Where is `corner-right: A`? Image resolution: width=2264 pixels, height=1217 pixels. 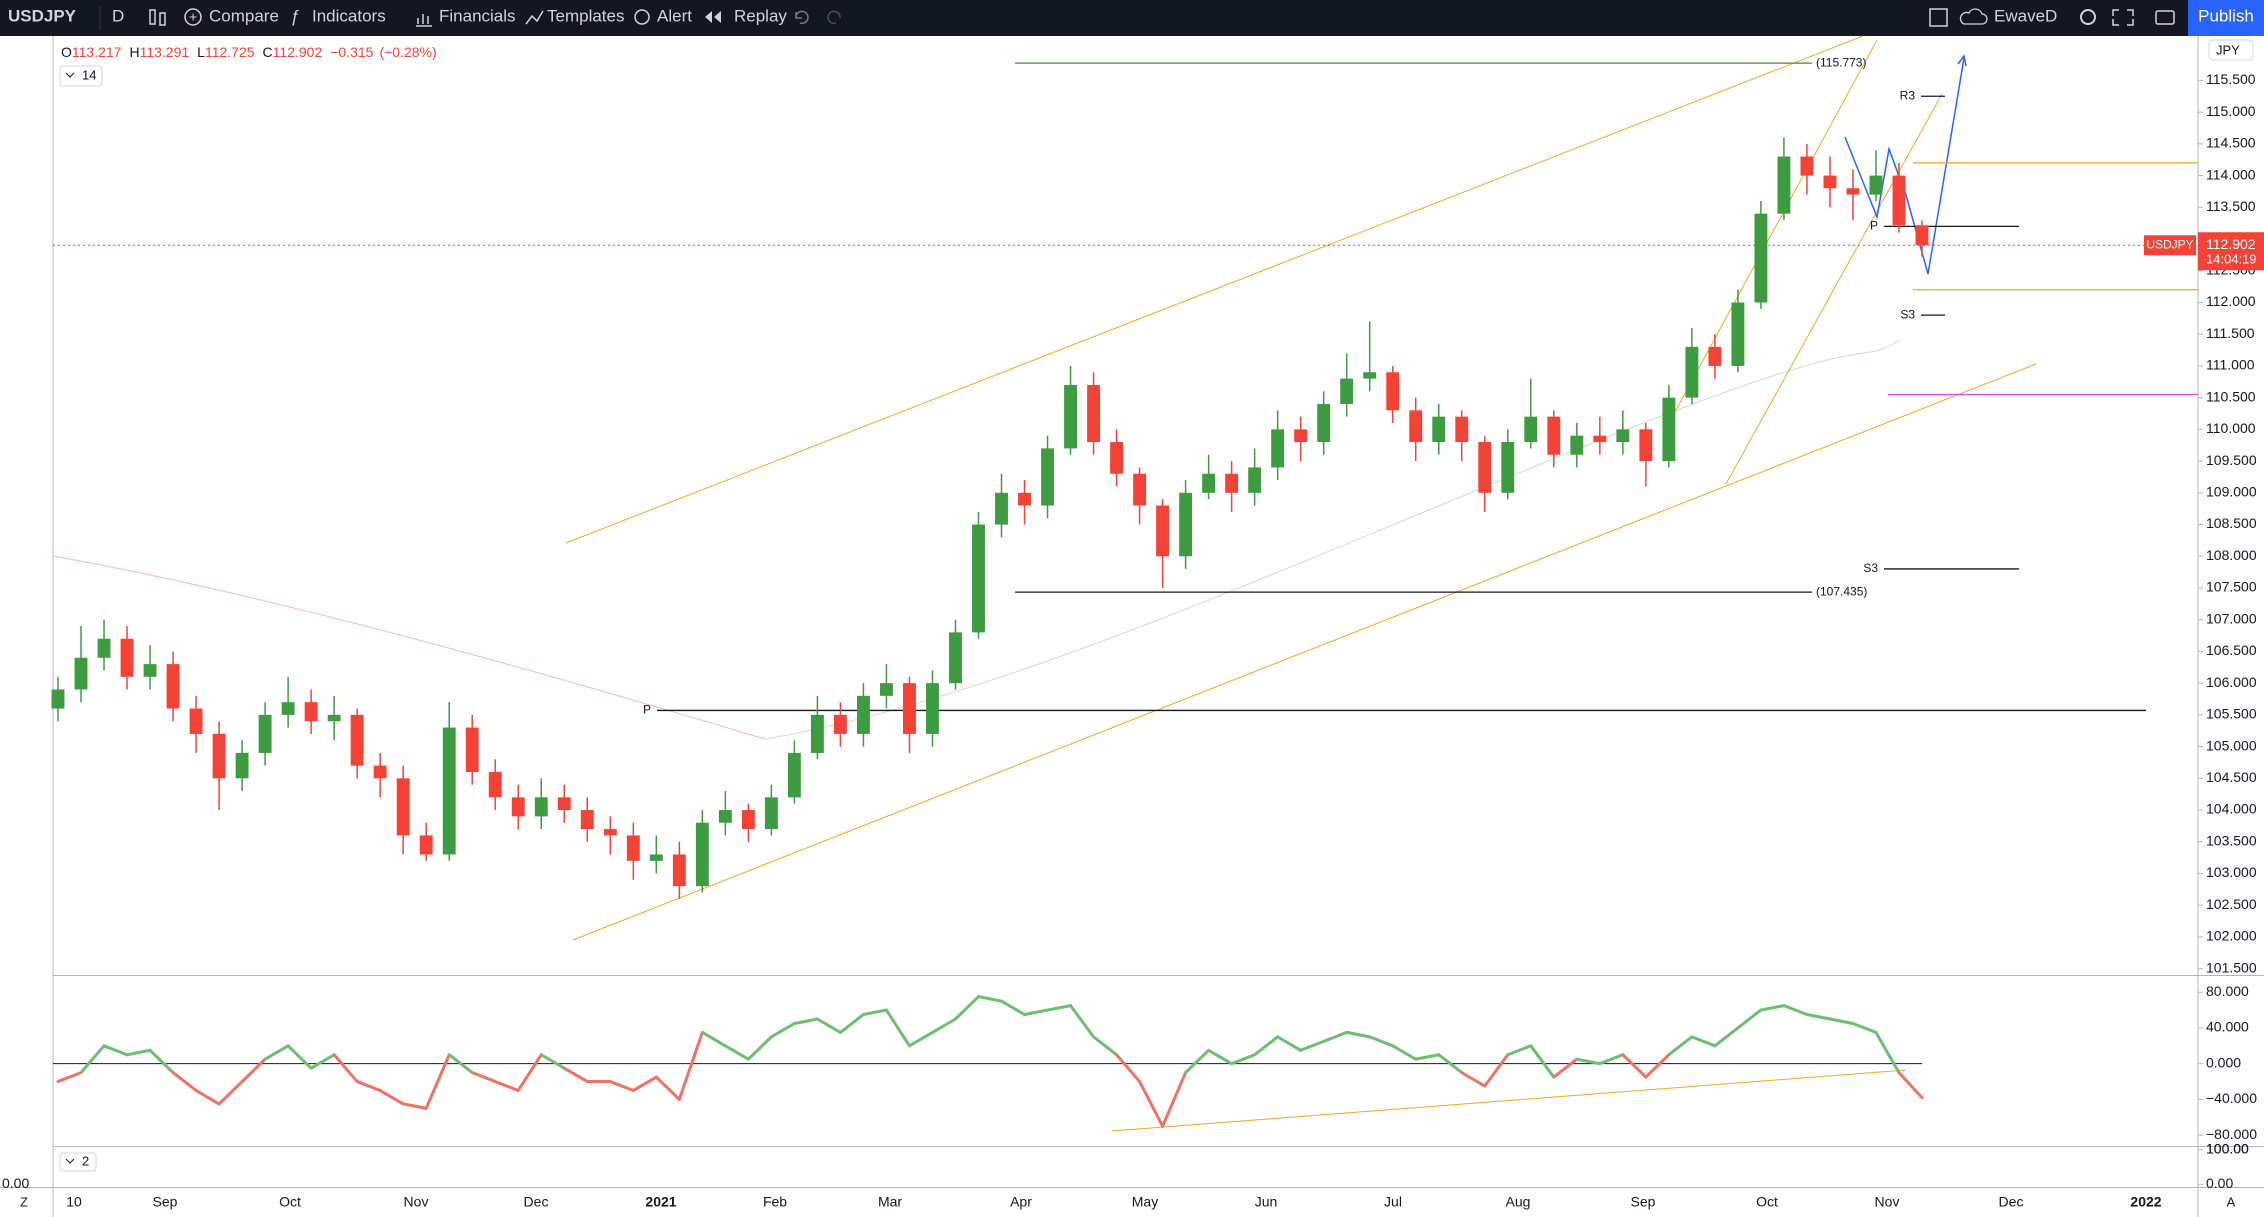 corner-right: A is located at coordinates (2231, 1201).